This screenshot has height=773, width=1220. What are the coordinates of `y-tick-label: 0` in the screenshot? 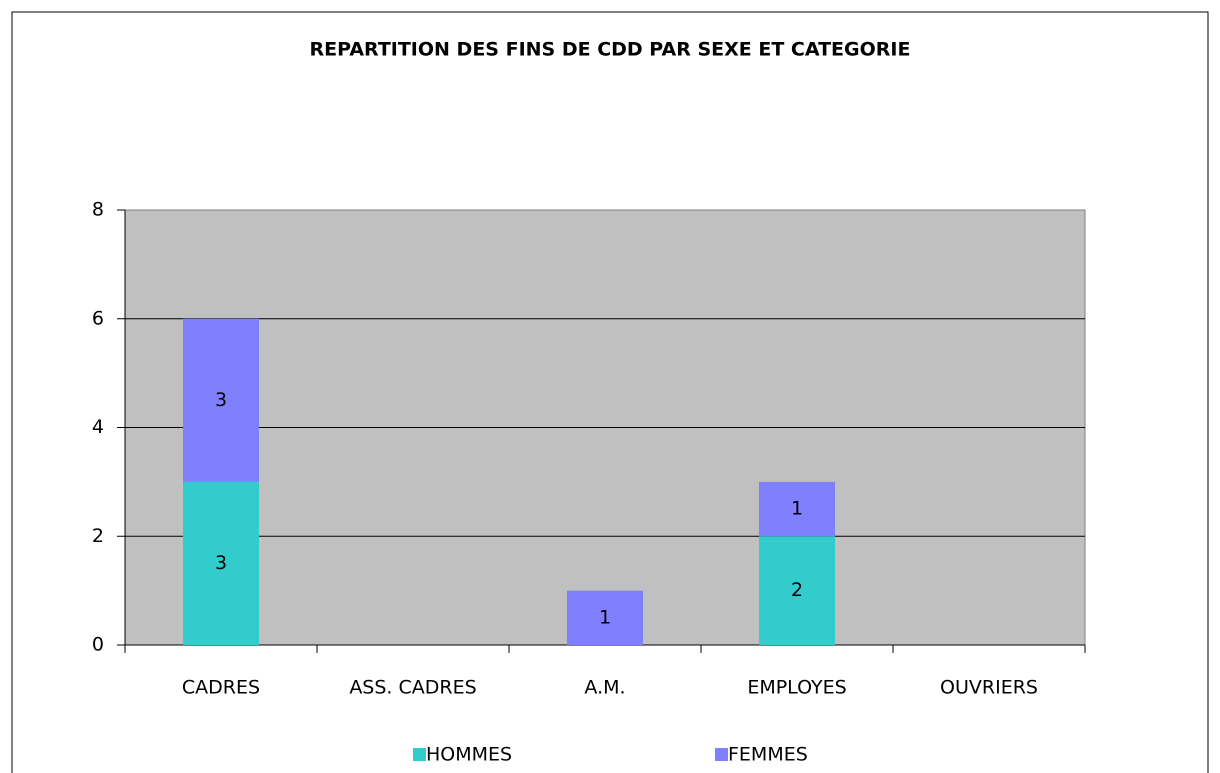 It's located at (98, 645).